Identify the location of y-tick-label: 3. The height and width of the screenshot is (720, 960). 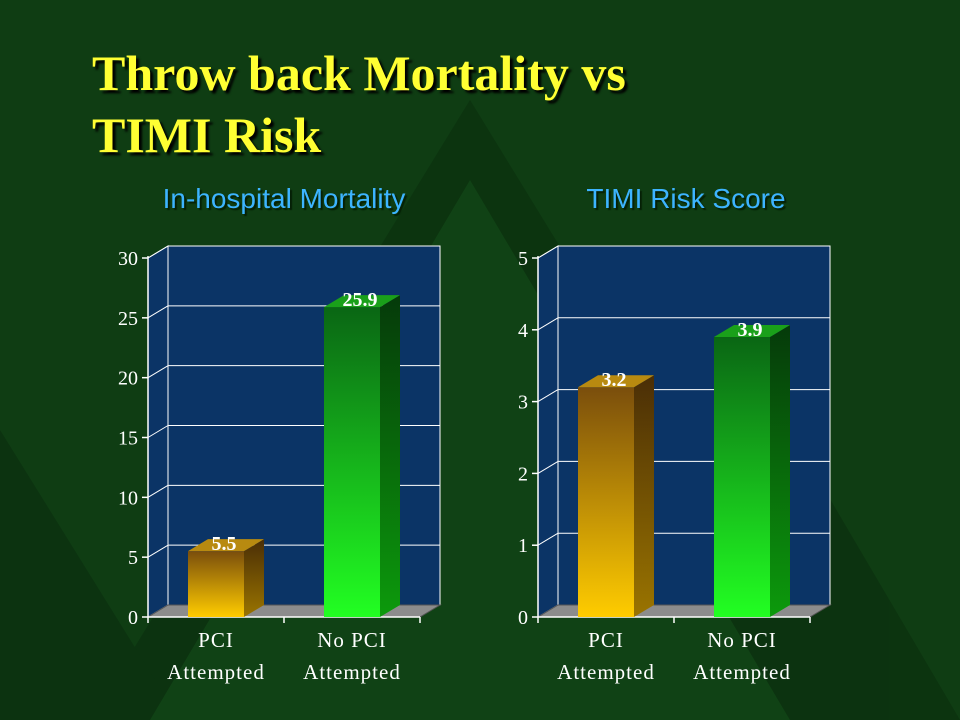
(523, 403).